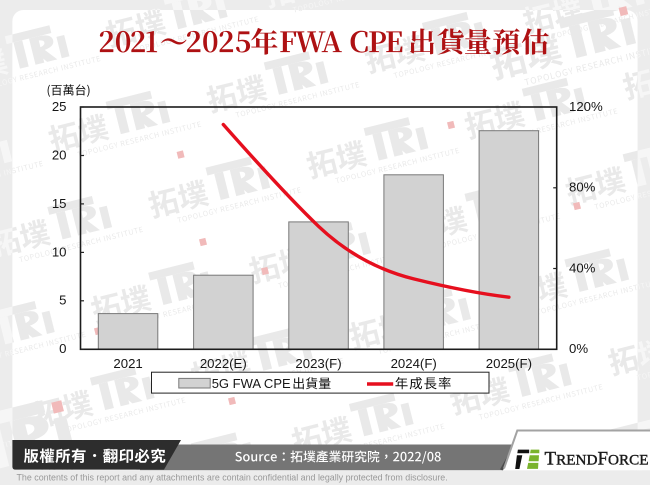 The height and width of the screenshot is (485, 650). What do you see at coordinates (127, 363) in the screenshot?
I see `svg-text: 2021` at bounding box center [127, 363].